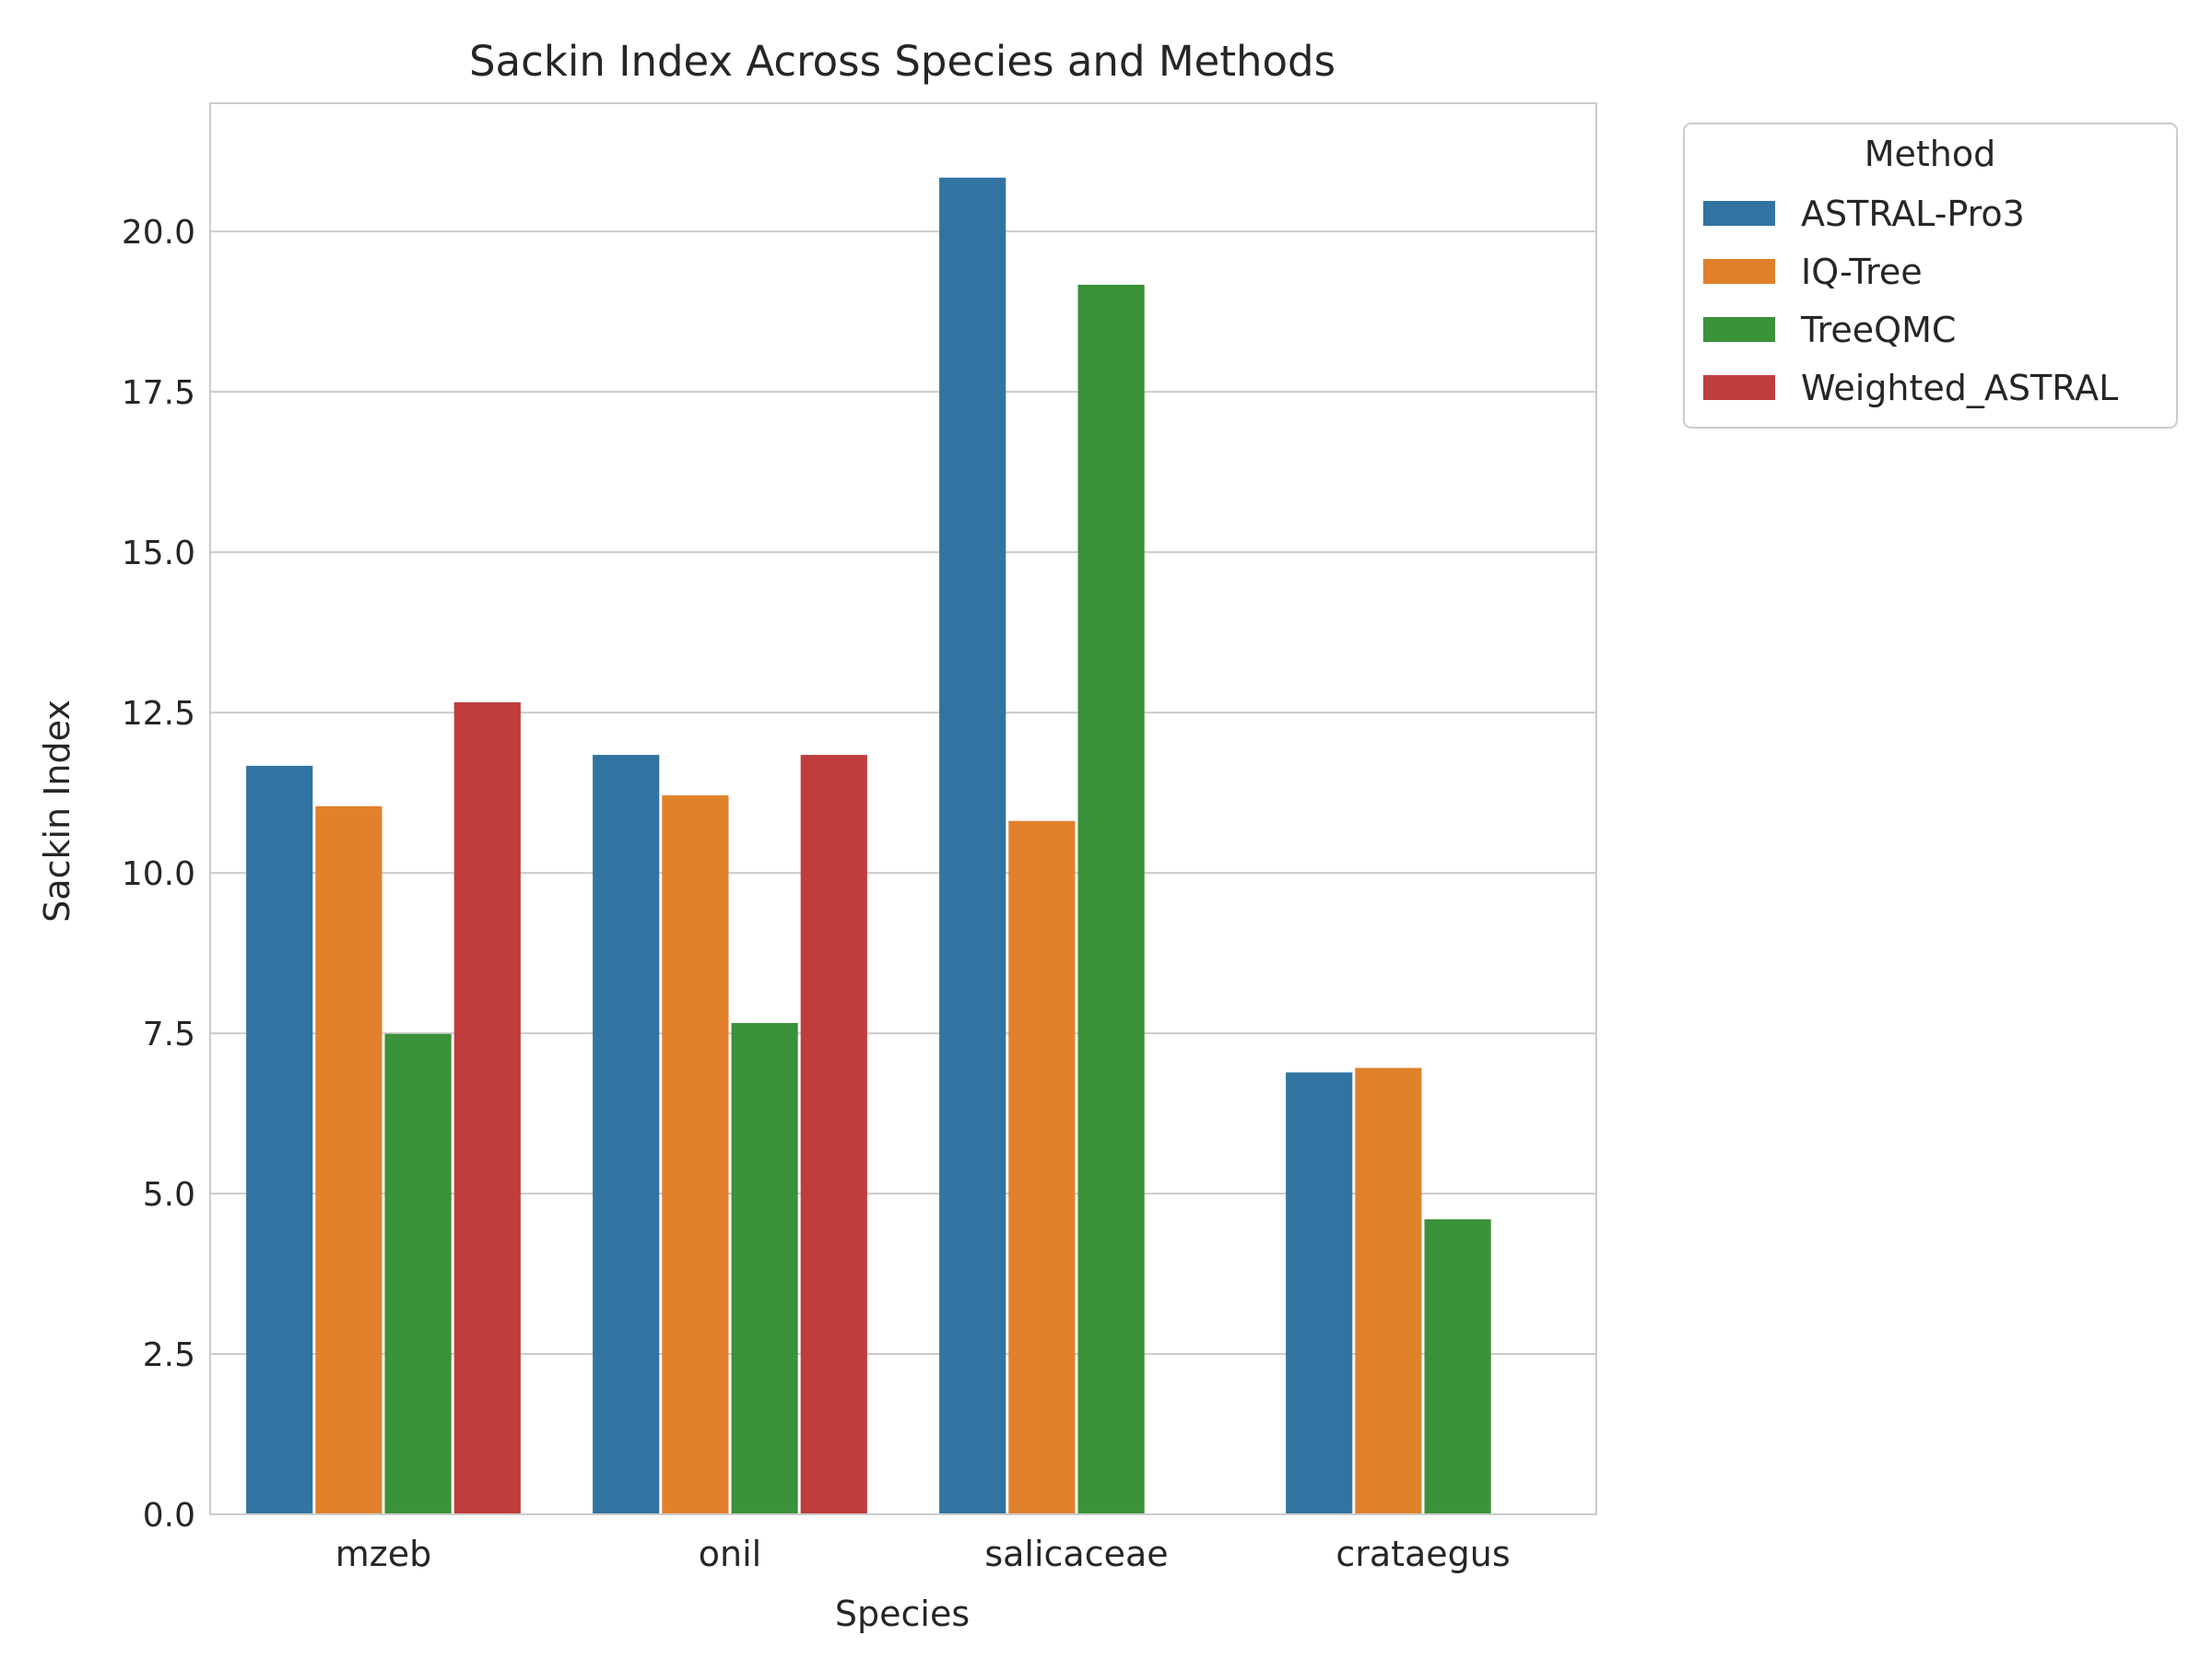  What do you see at coordinates (730, 1554) in the screenshot?
I see `x-tick-label: onil` at bounding box center [730, 1554].